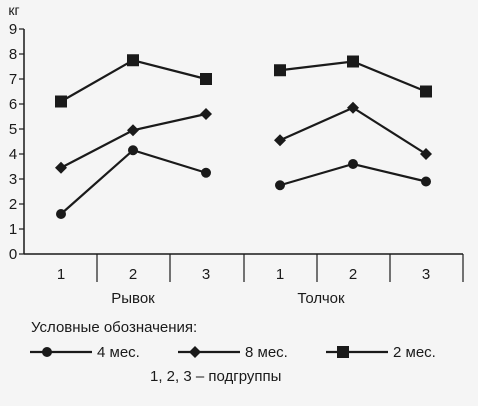  What do you see at coordinates (118, 352) in the screenshot?
I see `legend-label: 4 мес.` at bounding box center [118, 352].